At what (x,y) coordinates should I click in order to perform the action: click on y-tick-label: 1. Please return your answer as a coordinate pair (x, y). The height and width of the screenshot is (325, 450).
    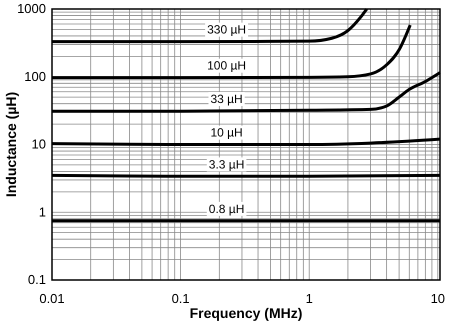
    Looking at the image, I should click on (42, 212).